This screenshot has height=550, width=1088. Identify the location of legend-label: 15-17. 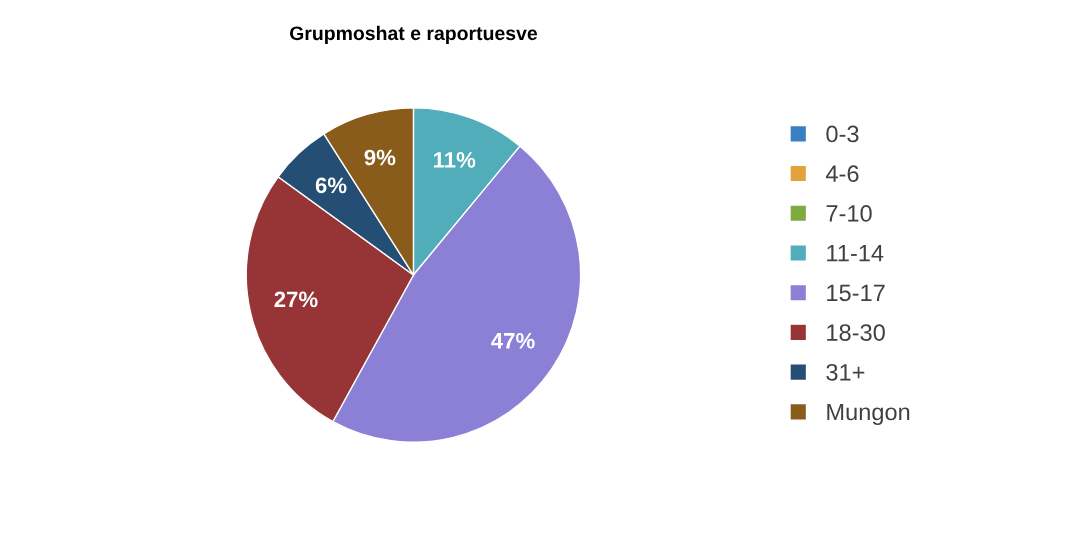
(856, 293).